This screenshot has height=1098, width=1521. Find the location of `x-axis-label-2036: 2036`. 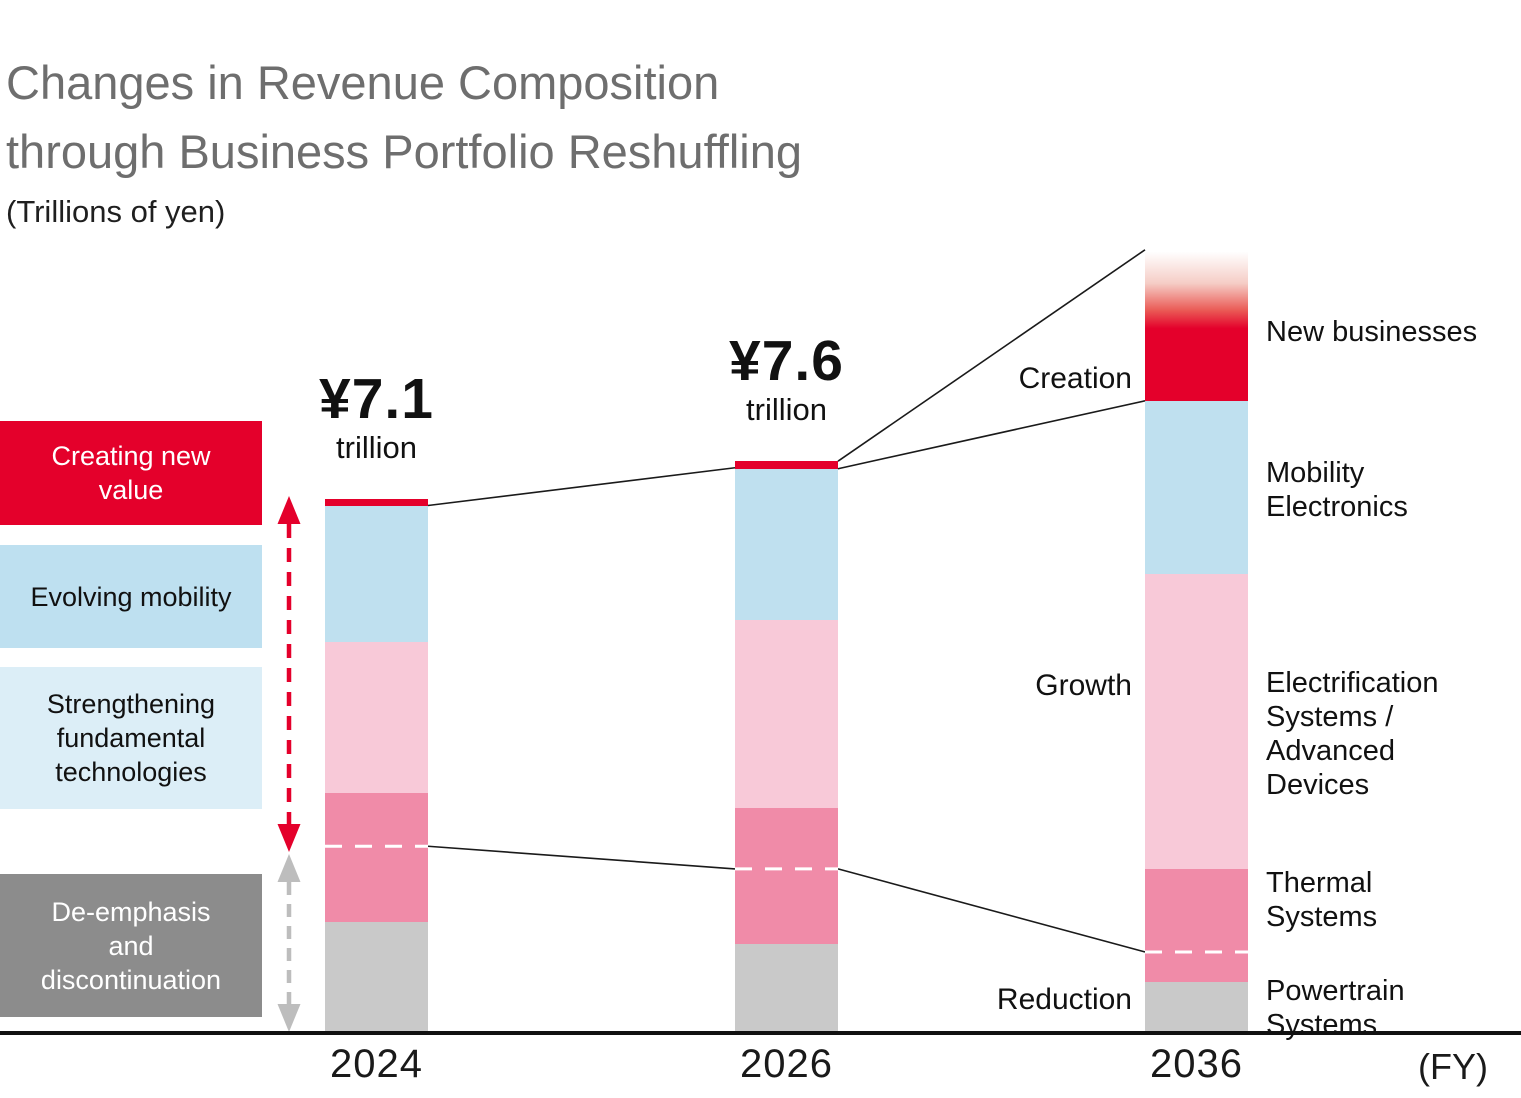

x-axis-label-2036: 2036 is located at coordinates (1196, 1064).